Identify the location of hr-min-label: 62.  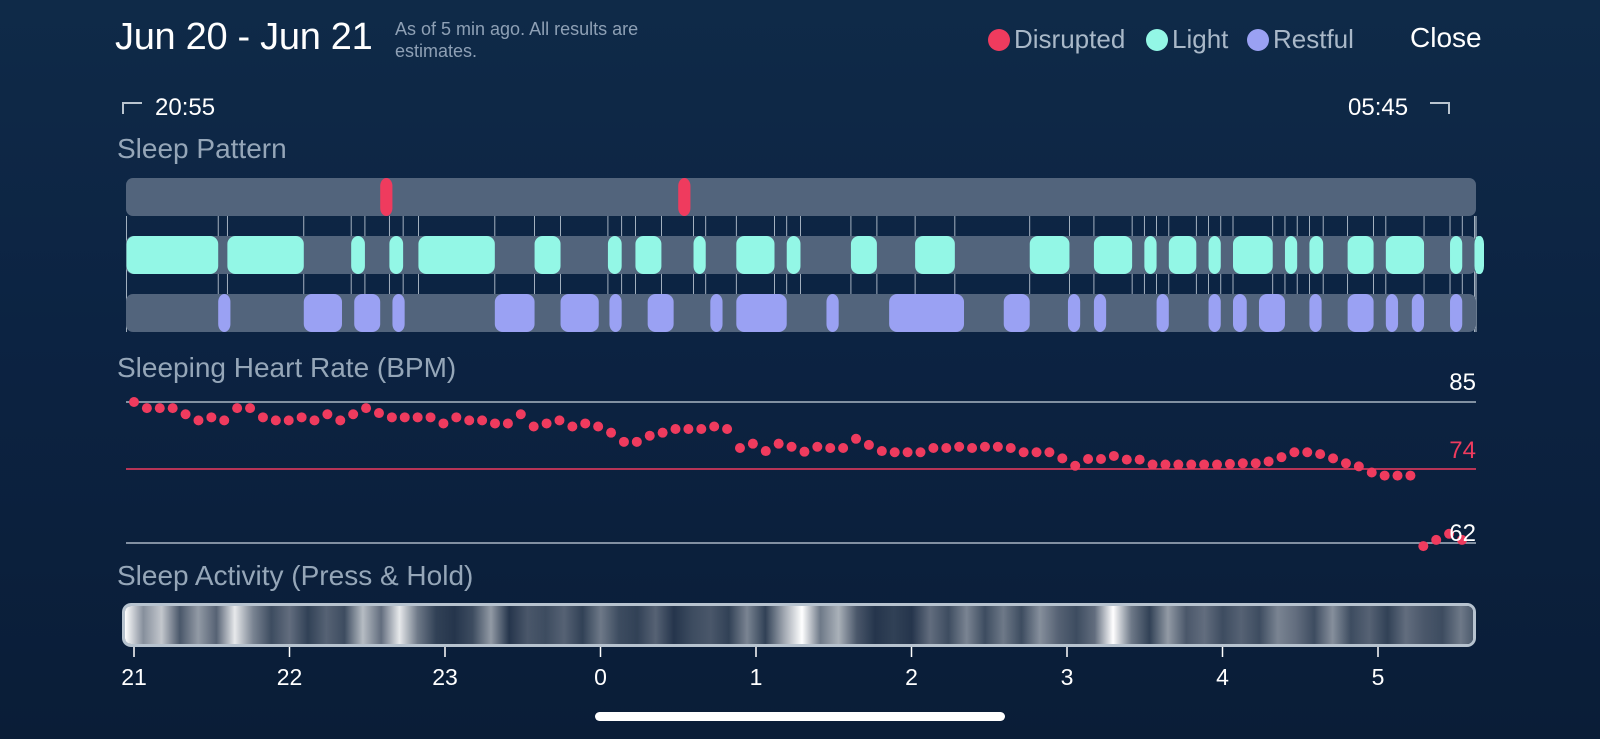
(1462, 533).